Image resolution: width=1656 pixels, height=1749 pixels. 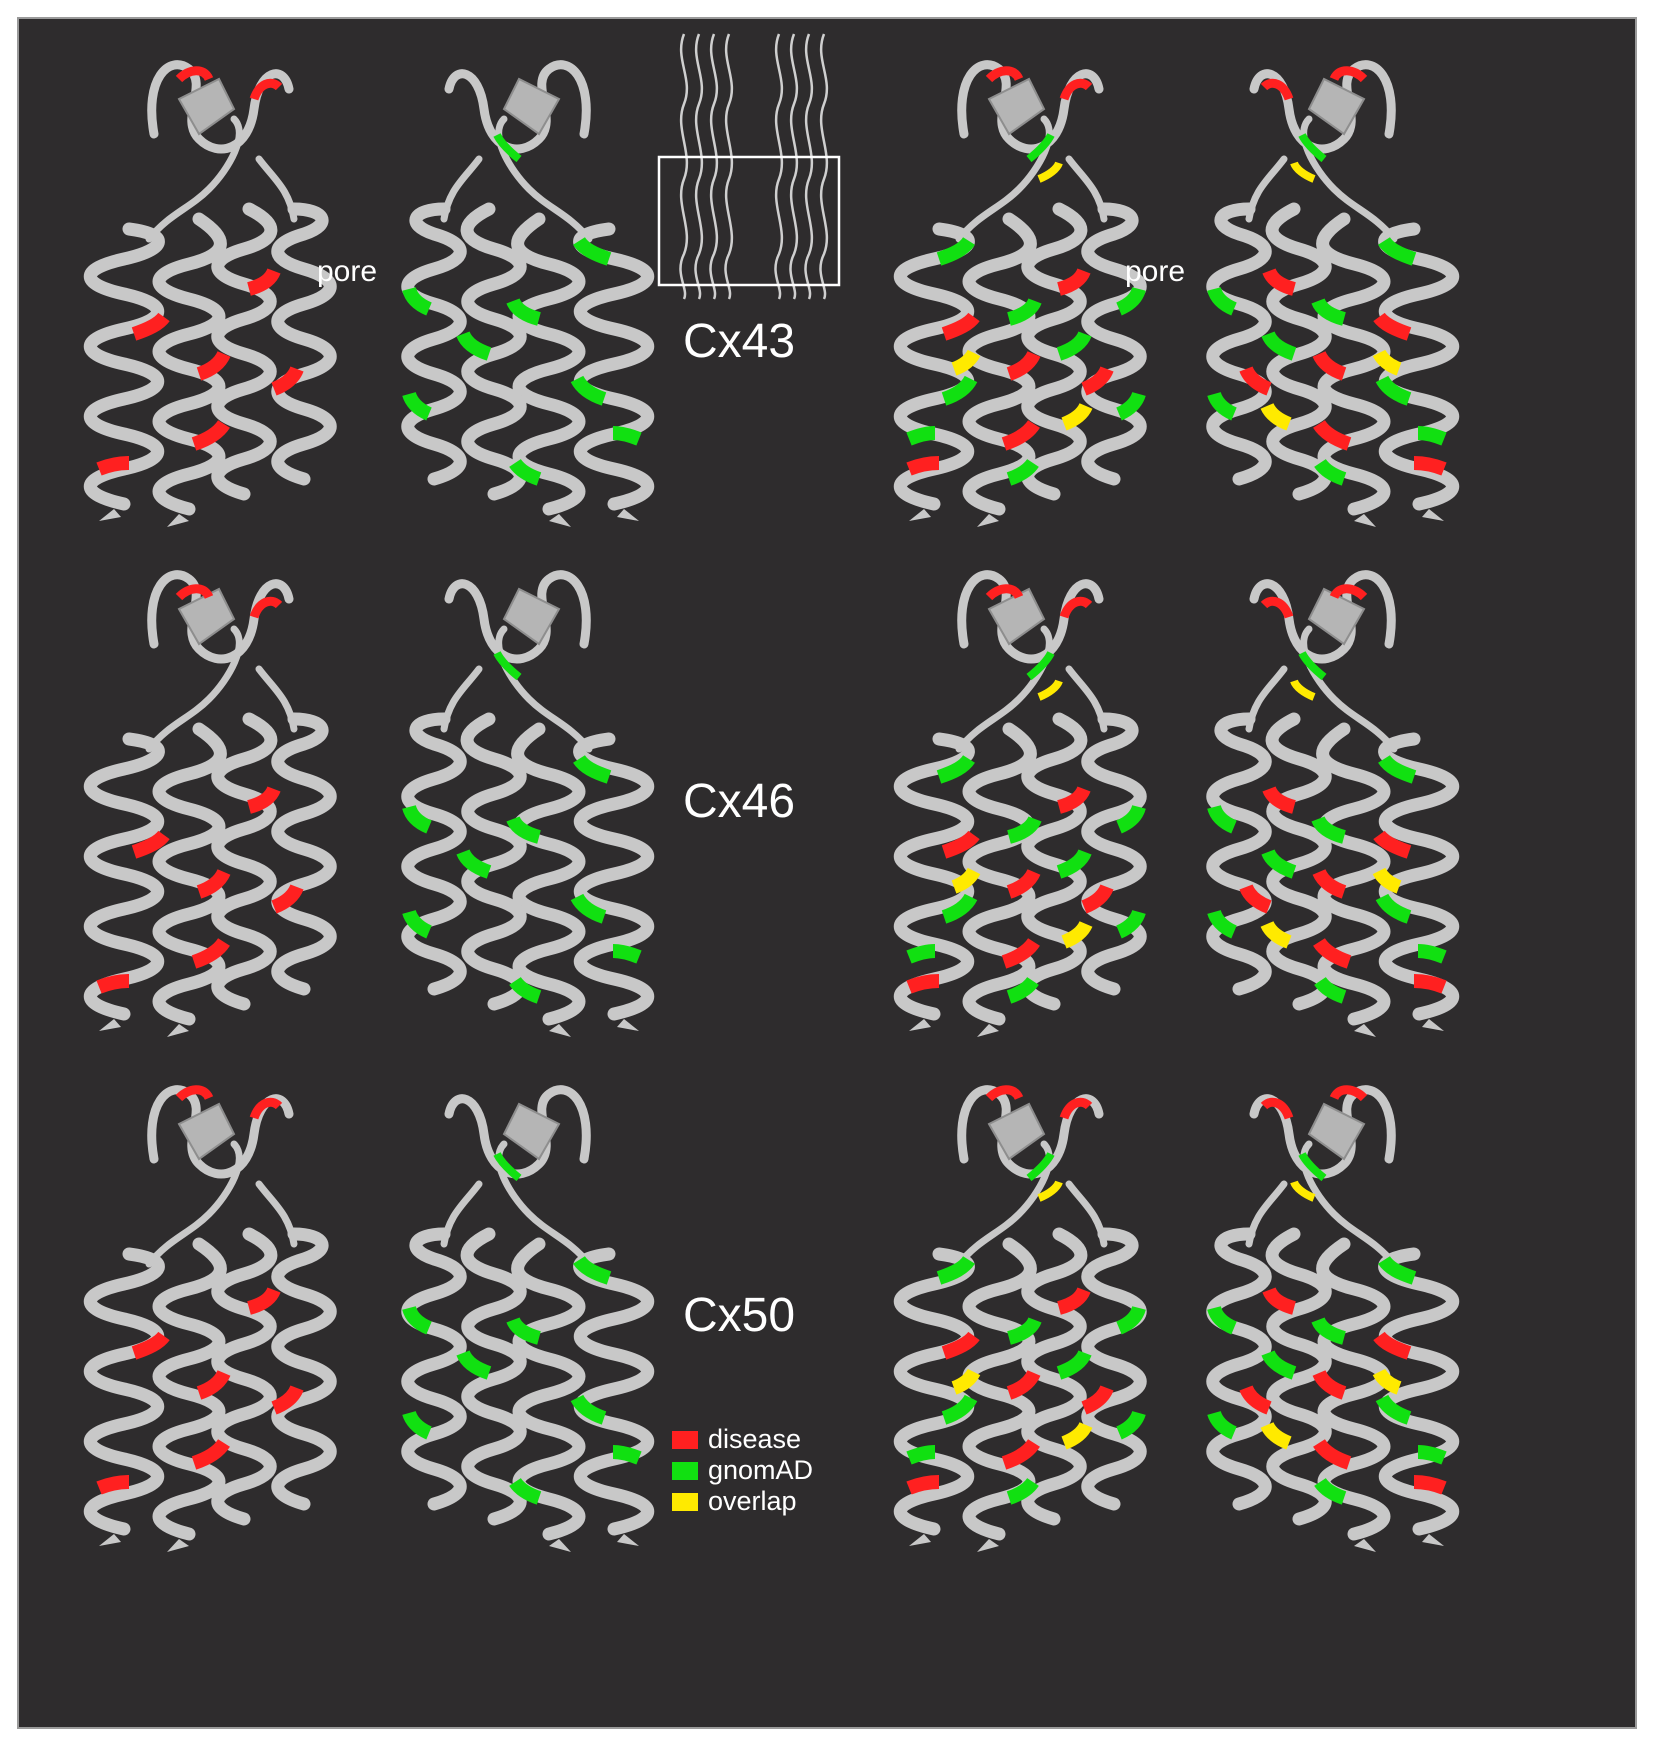 I want to click on row-label-cx50: Cx50, so click(x=739, y=1315).